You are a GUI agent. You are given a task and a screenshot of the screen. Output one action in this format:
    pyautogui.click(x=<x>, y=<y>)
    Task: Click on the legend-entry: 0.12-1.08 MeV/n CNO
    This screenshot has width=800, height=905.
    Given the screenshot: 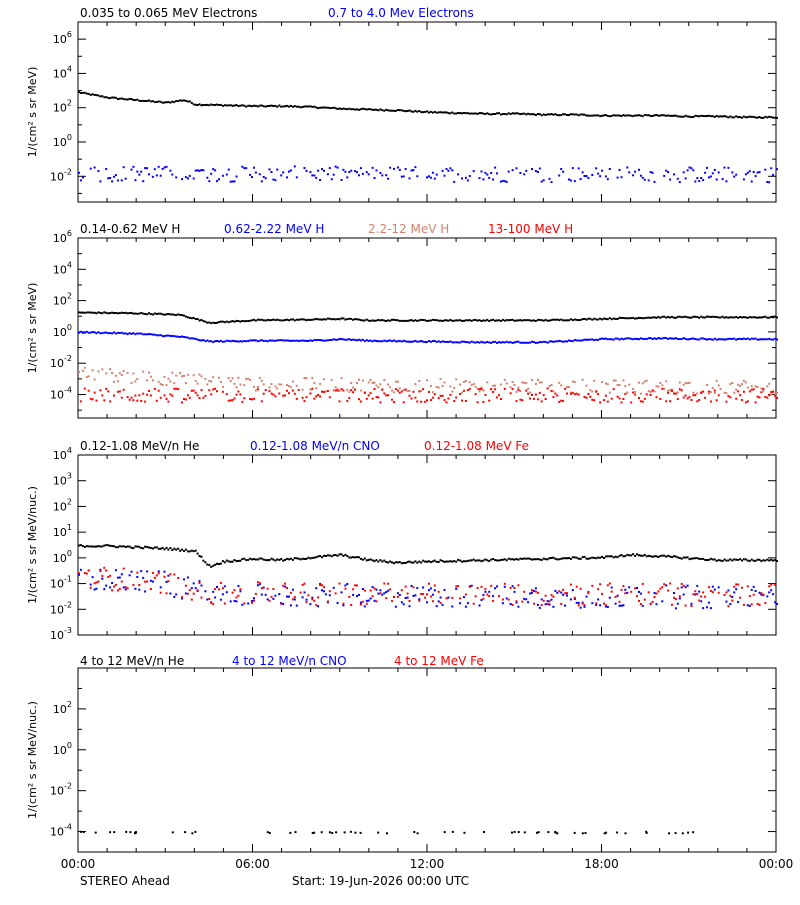 What is the action you would take?
    pyautogui.click(x=315, y=446)
    